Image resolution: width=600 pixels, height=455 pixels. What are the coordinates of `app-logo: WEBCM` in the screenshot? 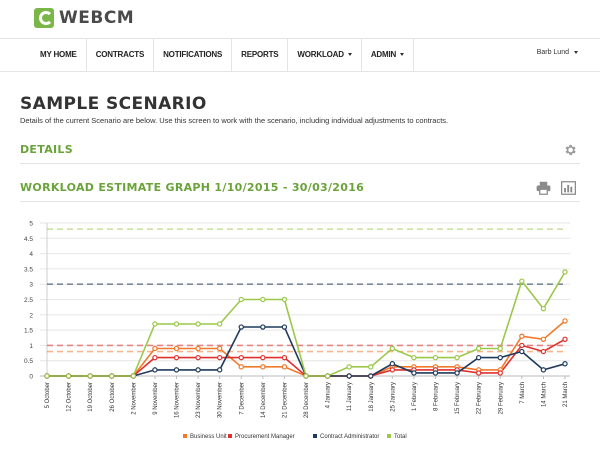 It's located at (84, 18).